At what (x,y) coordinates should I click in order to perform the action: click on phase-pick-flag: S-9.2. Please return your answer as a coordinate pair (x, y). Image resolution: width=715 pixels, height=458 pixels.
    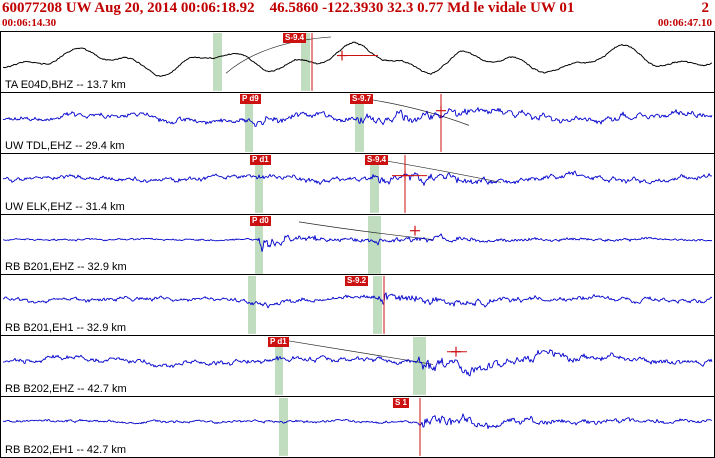
    Looking at the image, I should click on (357, 281).